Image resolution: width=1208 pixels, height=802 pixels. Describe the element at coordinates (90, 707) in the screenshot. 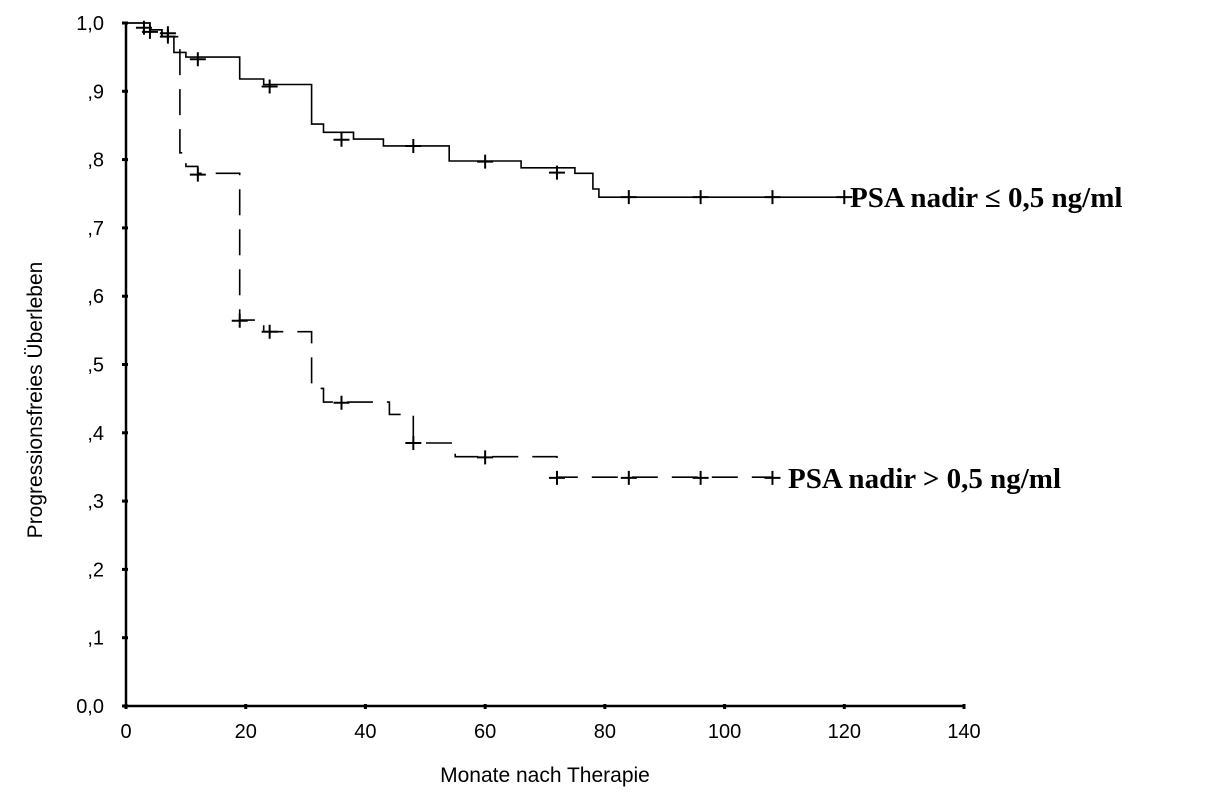

I see `y-tick-label: 0,0` at that location.